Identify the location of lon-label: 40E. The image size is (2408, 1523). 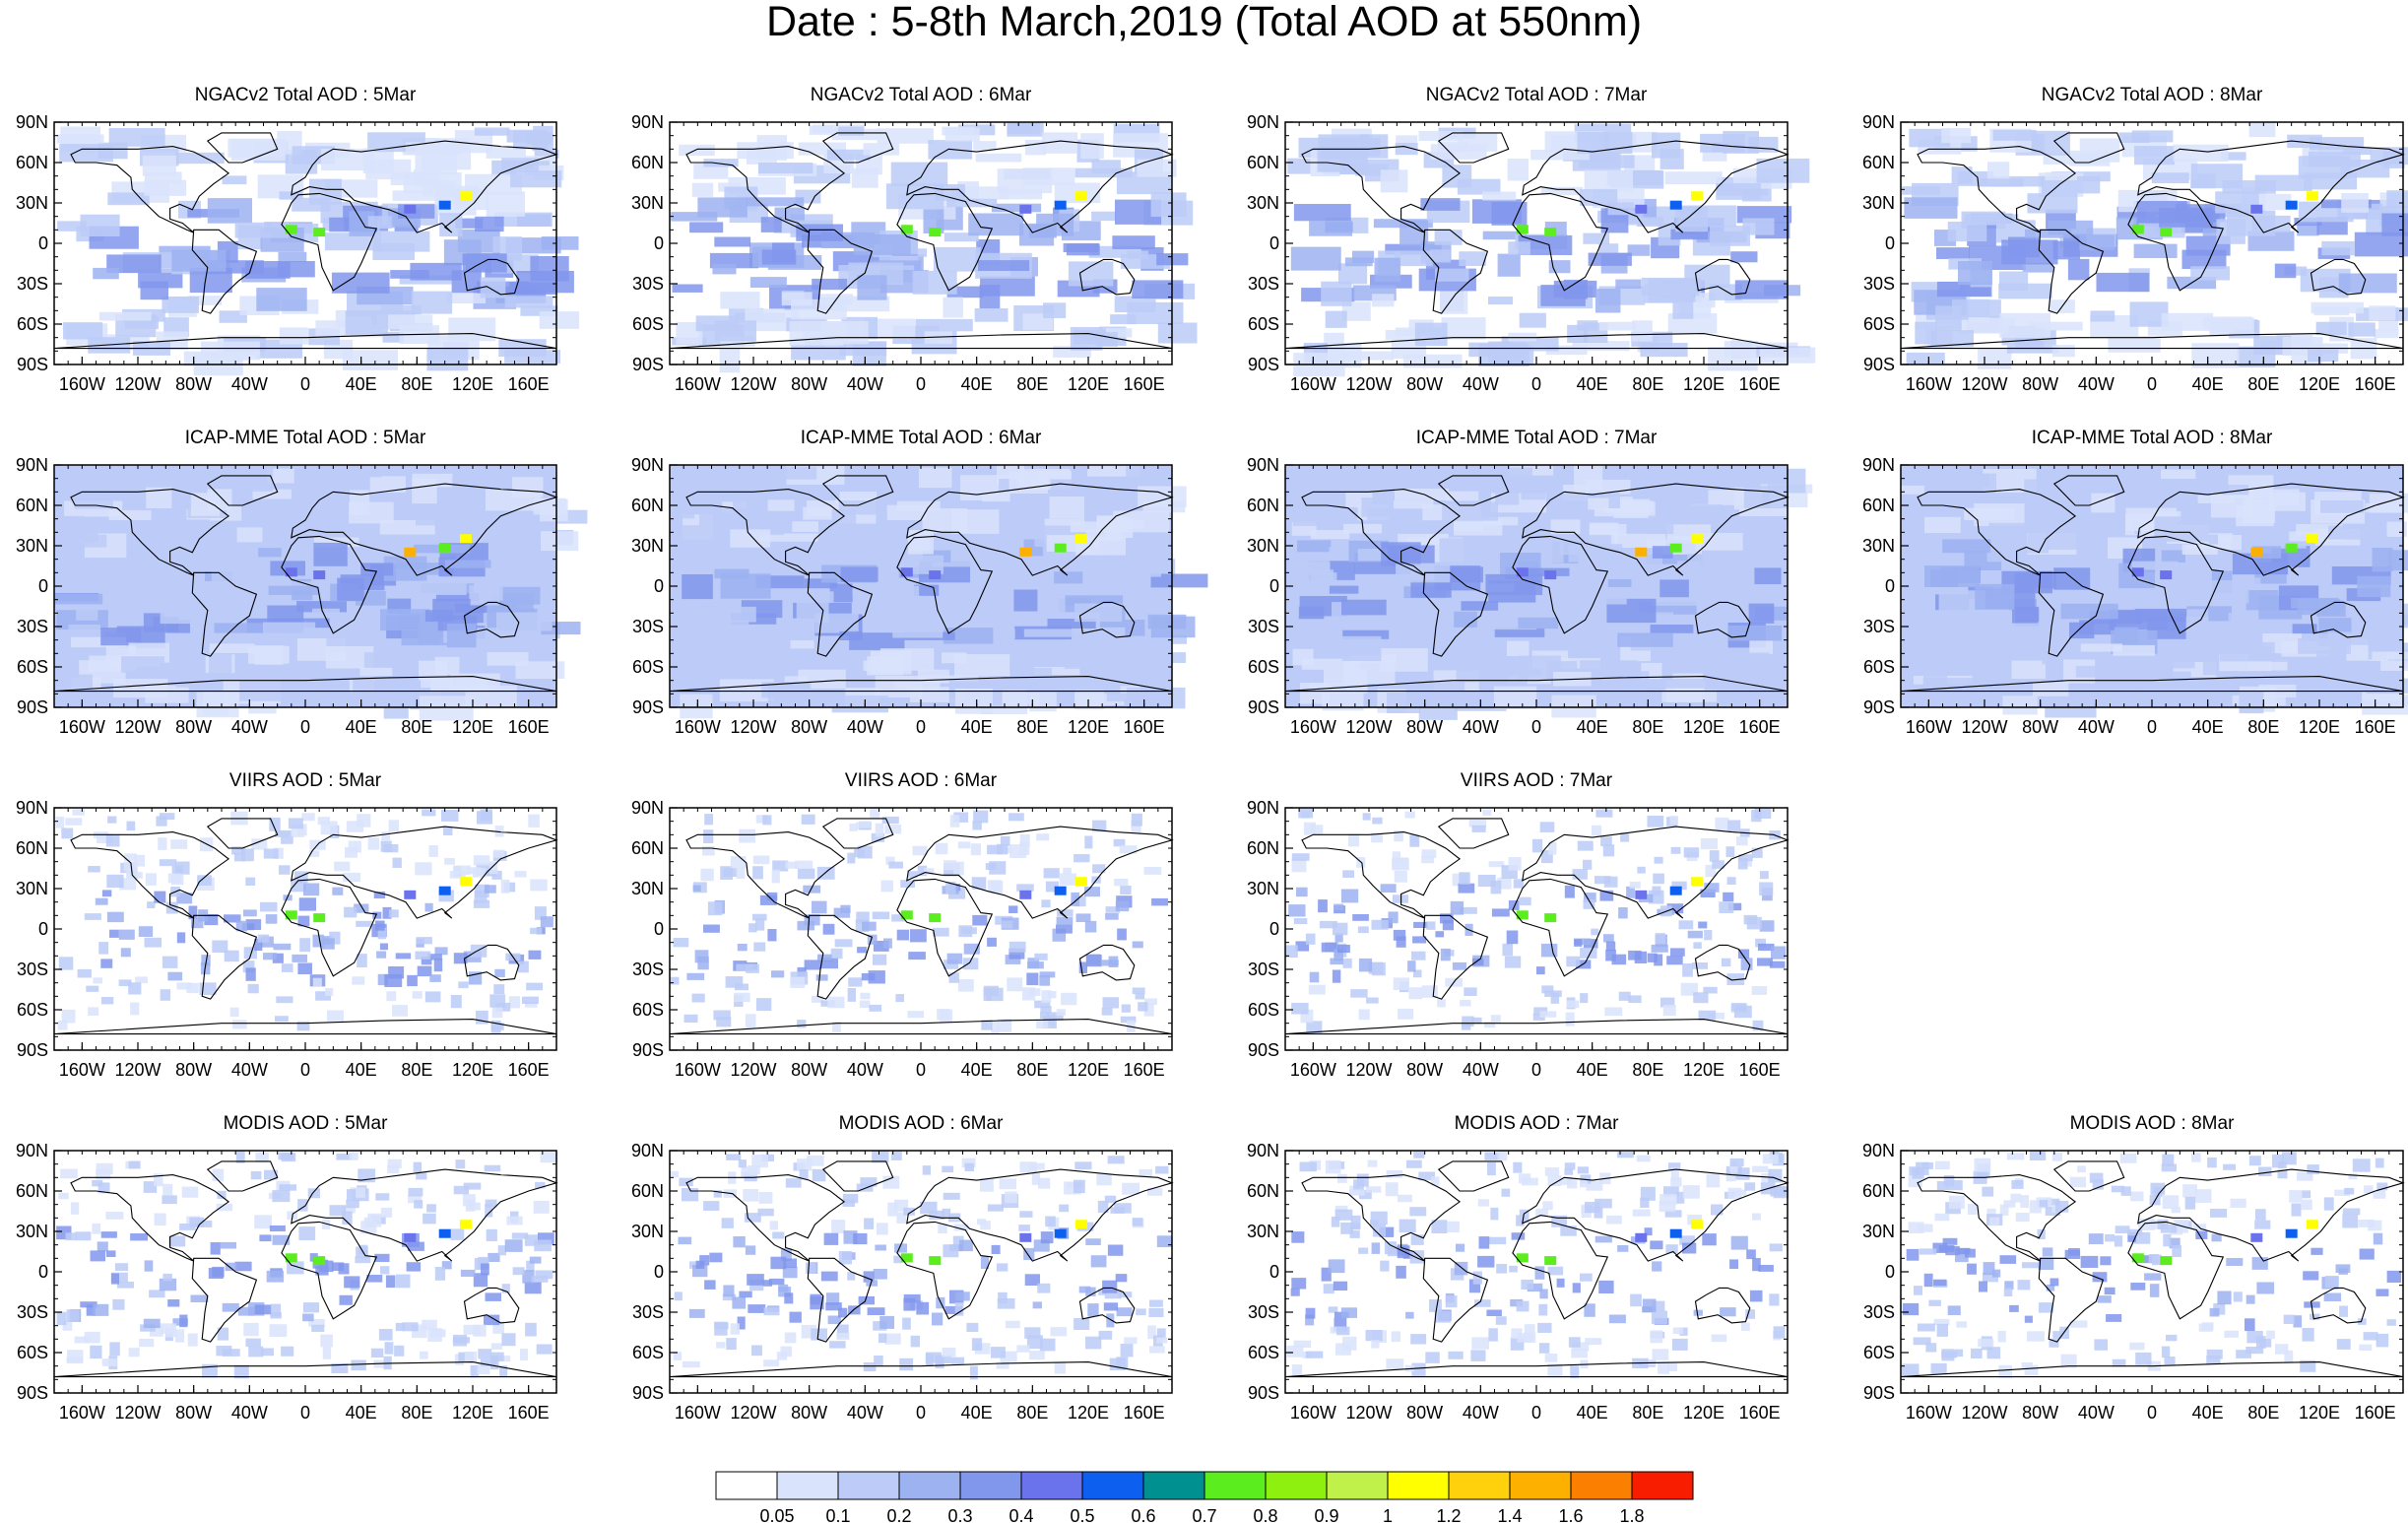
(362, 1070).